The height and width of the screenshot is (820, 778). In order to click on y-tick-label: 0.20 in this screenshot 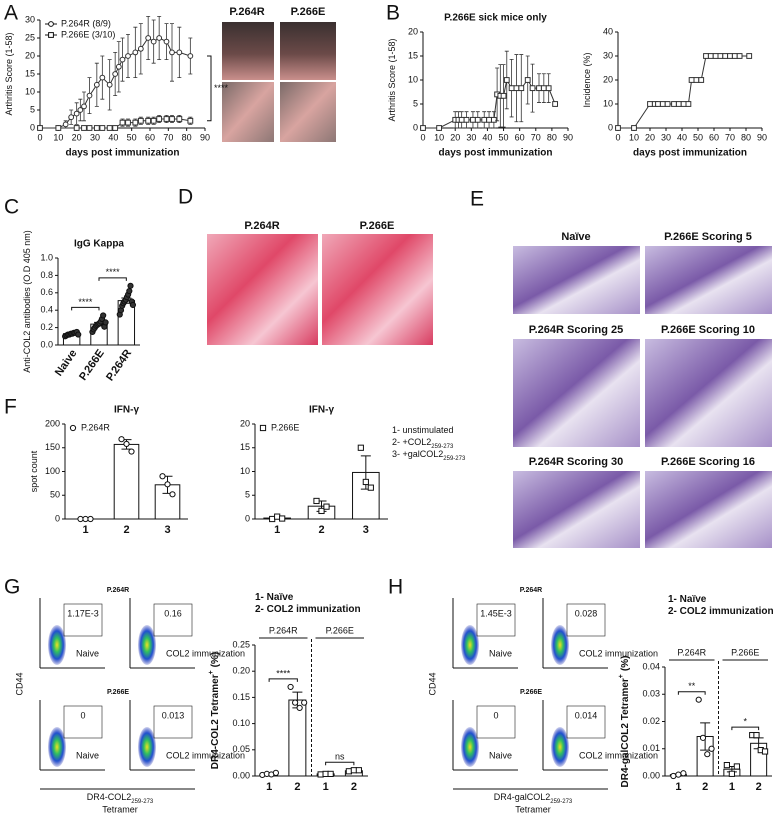, I will do `click(241, 671)`.